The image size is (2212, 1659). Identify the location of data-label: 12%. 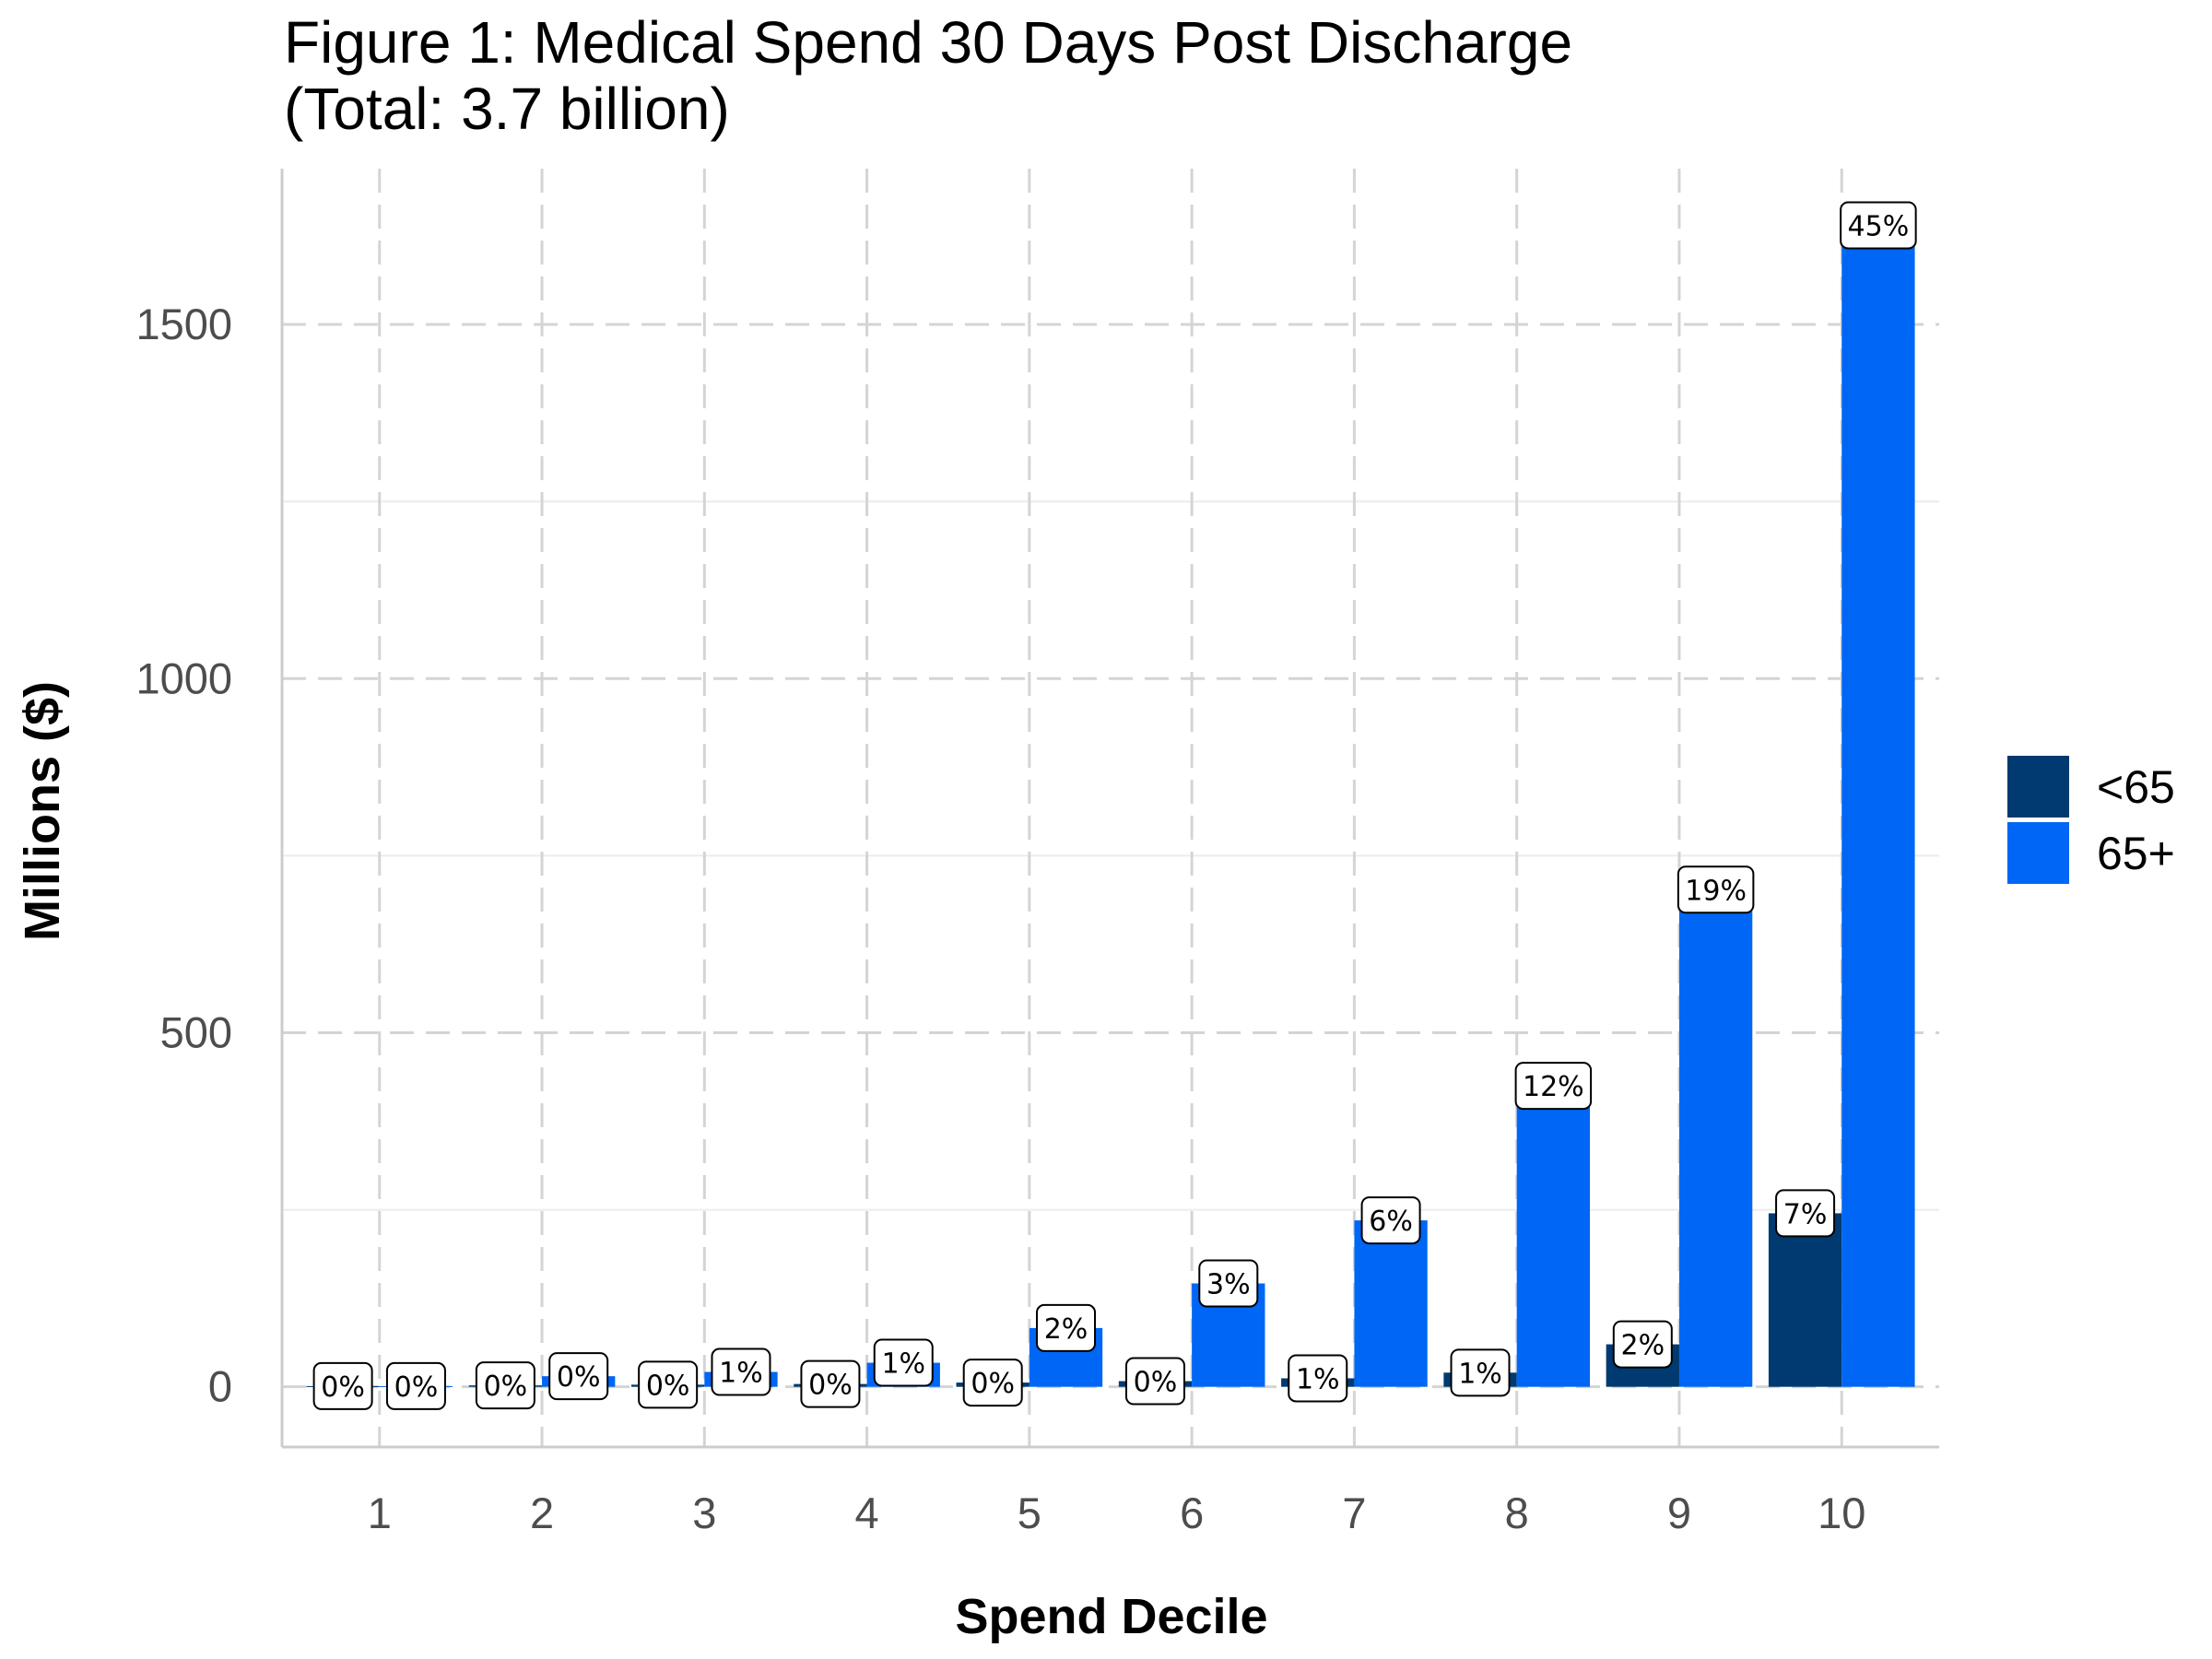
(1553, 1086).